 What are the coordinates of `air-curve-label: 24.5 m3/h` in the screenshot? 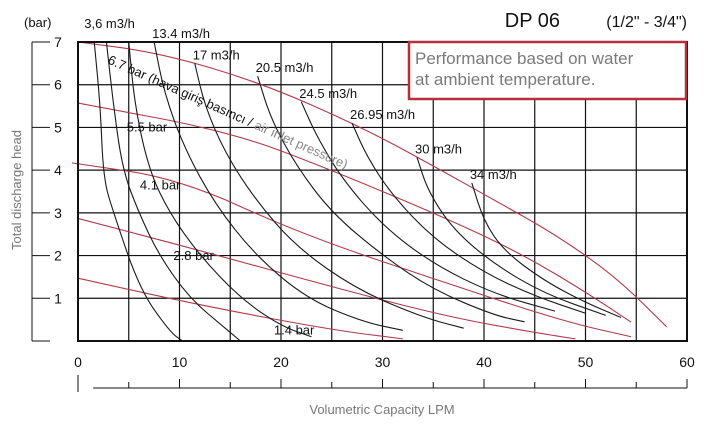 It's located at (328, 93).